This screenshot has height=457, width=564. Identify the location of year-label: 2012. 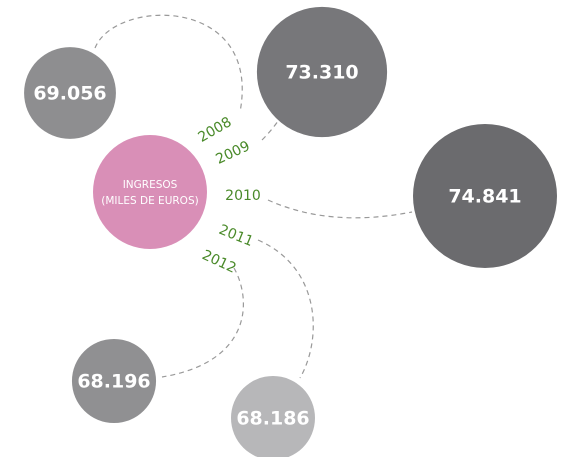
(218, 262).